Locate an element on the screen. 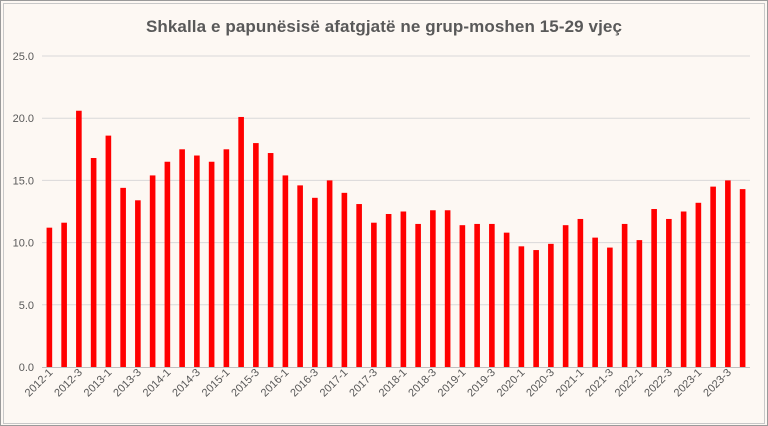 This screenshot has width=768, height=426. x-tick-label: 2015-1 is located at coordinates (216, 383).